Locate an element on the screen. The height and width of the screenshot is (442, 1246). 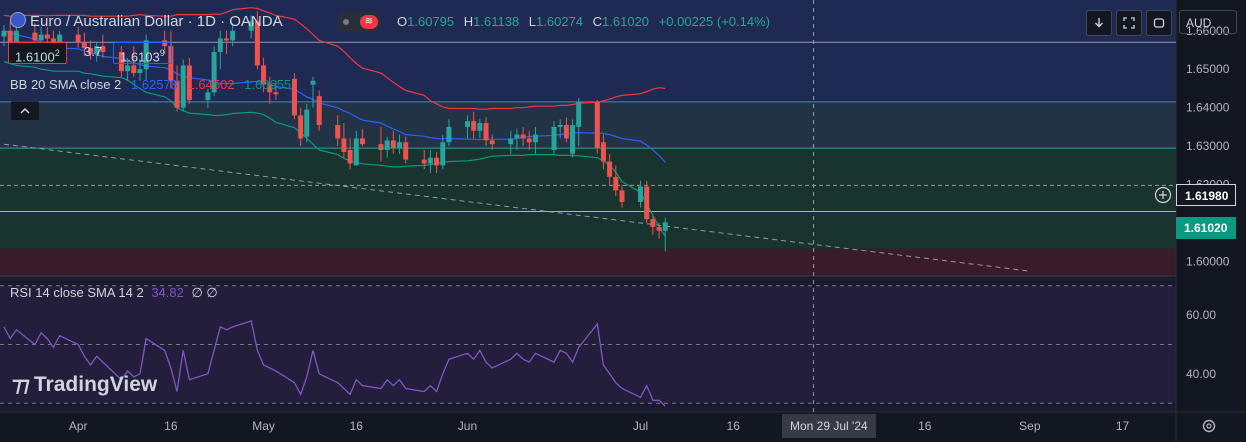
tradingview-logo: ⁊⁊ TradingView is located at coordinates (84, 384).